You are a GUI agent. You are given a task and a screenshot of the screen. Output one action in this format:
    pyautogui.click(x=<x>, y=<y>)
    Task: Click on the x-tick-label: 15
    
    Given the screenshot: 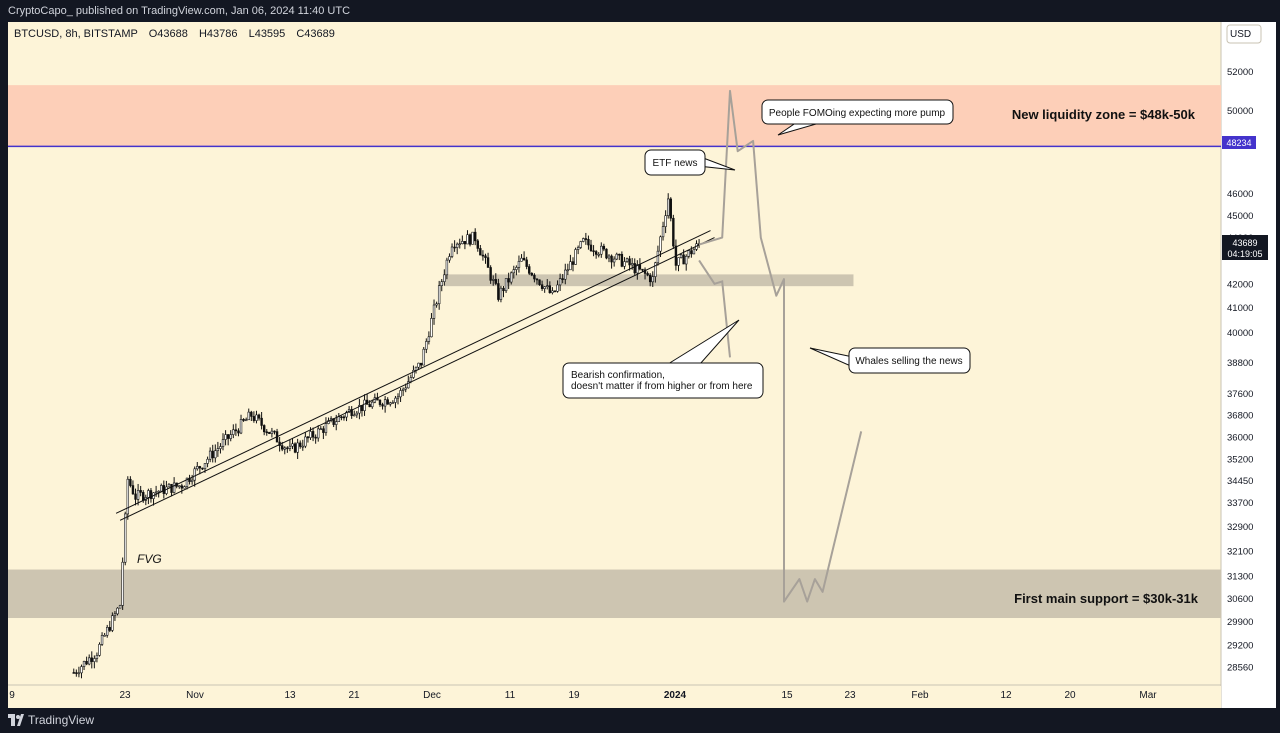 What is the action you would take?
    pyautogui.click(x=787, y=695)
    